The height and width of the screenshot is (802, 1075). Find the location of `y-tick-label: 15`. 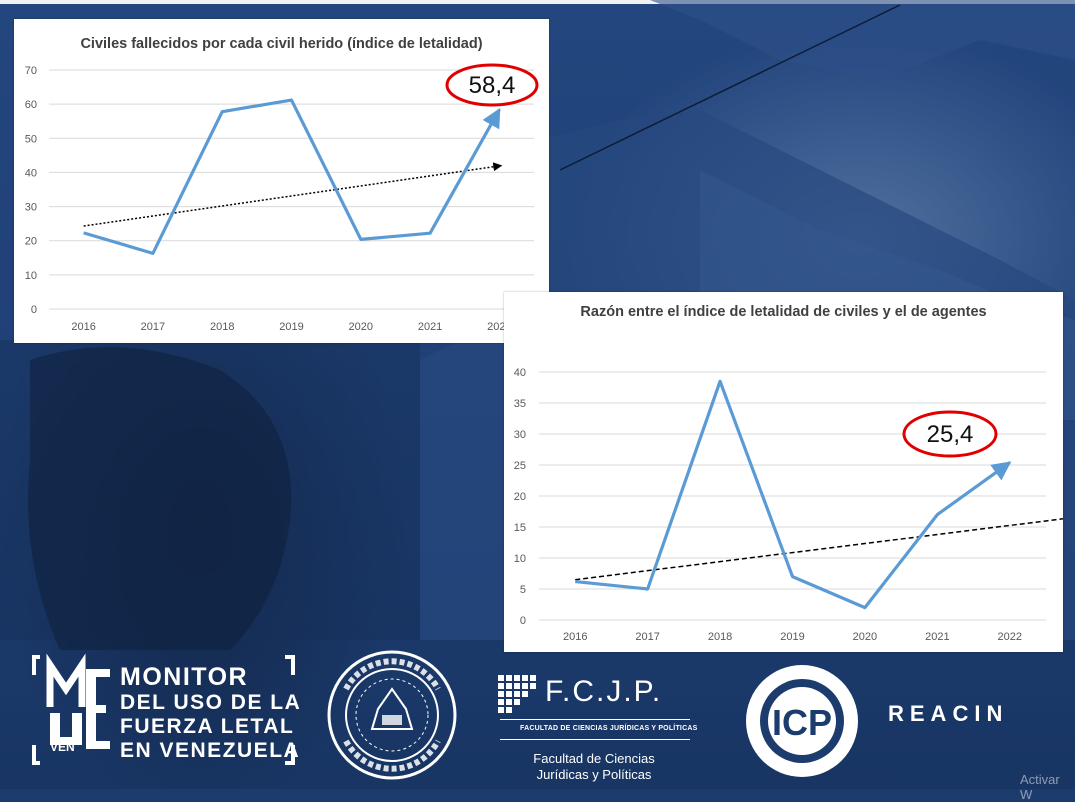

y-tick-label: 15 is located at coordinates (520, 528).